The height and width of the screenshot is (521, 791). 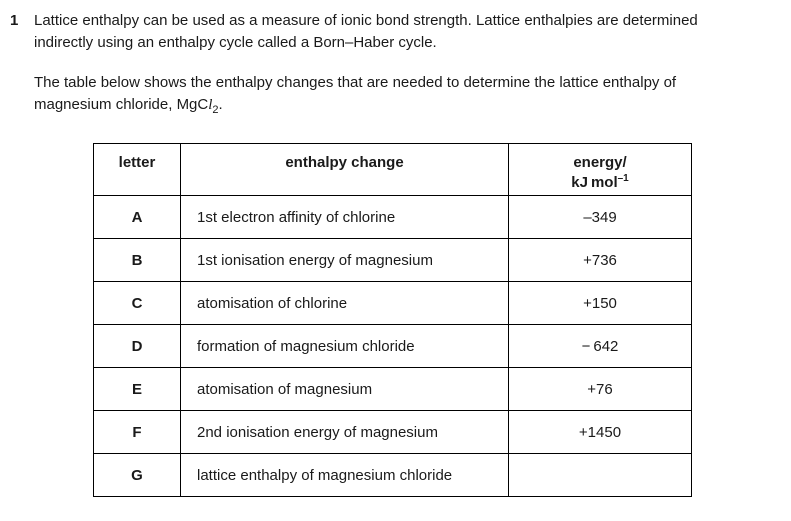 I want to click on row-e-enthalpy-change: atomisation of magnesium, so click(x=344, y=389).